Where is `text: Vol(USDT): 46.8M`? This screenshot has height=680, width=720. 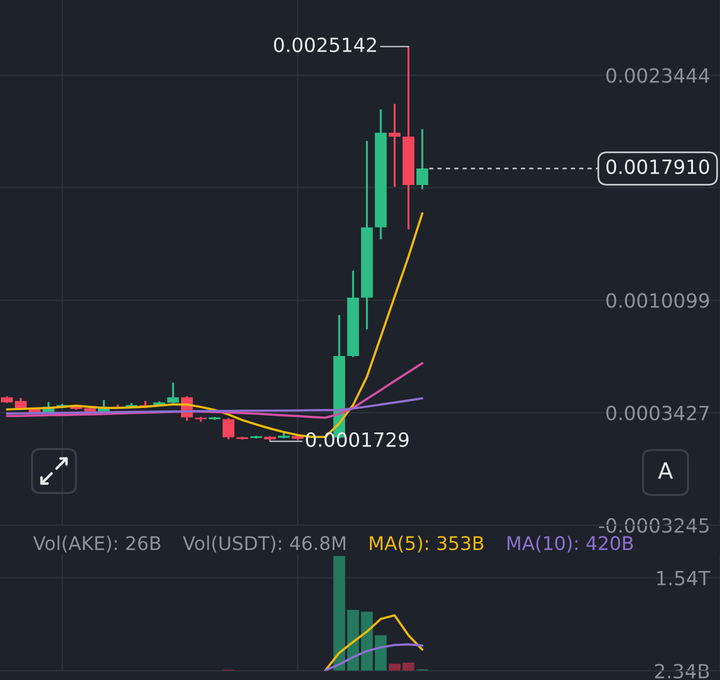 text: Vol(USDT): 46.8M is located at coordinates (264, 544).